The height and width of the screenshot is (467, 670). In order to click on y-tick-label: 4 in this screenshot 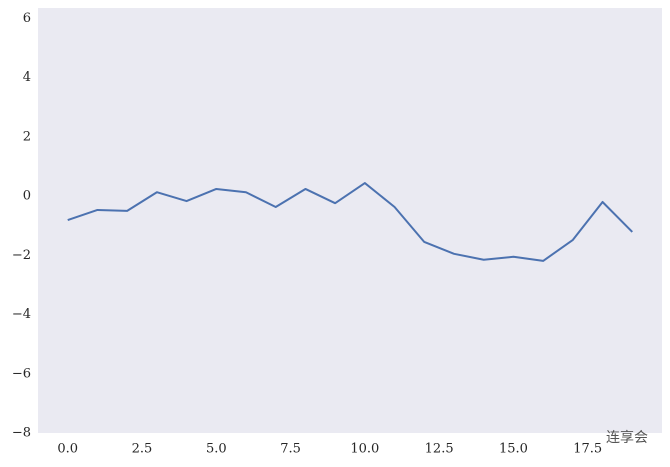, I will do `click(27, 77)`.